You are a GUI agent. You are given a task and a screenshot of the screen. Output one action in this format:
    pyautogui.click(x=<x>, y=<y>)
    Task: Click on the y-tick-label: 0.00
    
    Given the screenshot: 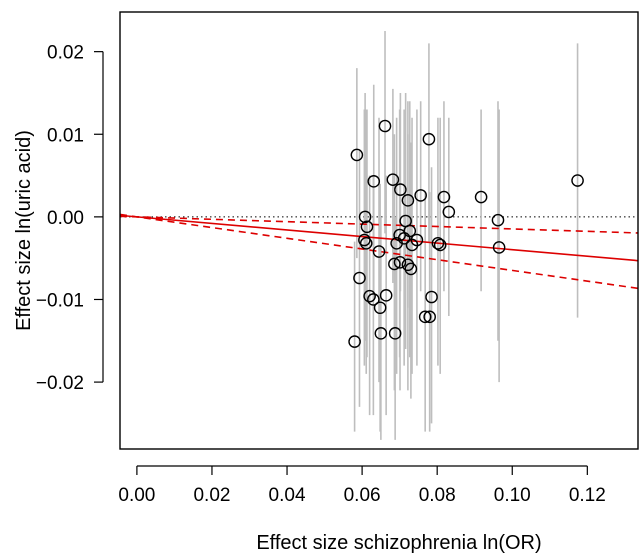 What is the action you would take?
    pyautogui.click(x=65, y=218)
    